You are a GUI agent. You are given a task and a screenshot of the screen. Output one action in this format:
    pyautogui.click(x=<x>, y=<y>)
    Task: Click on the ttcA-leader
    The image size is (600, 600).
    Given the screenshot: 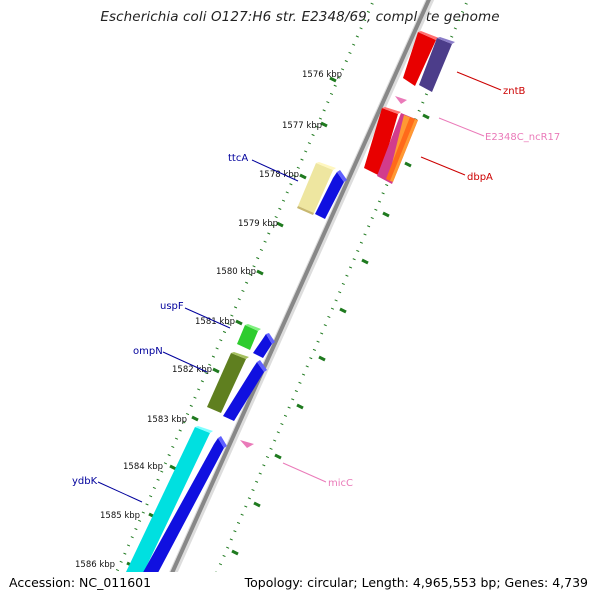 What is the action you would take?
    pyautogui.click(x=275, y=170)
    